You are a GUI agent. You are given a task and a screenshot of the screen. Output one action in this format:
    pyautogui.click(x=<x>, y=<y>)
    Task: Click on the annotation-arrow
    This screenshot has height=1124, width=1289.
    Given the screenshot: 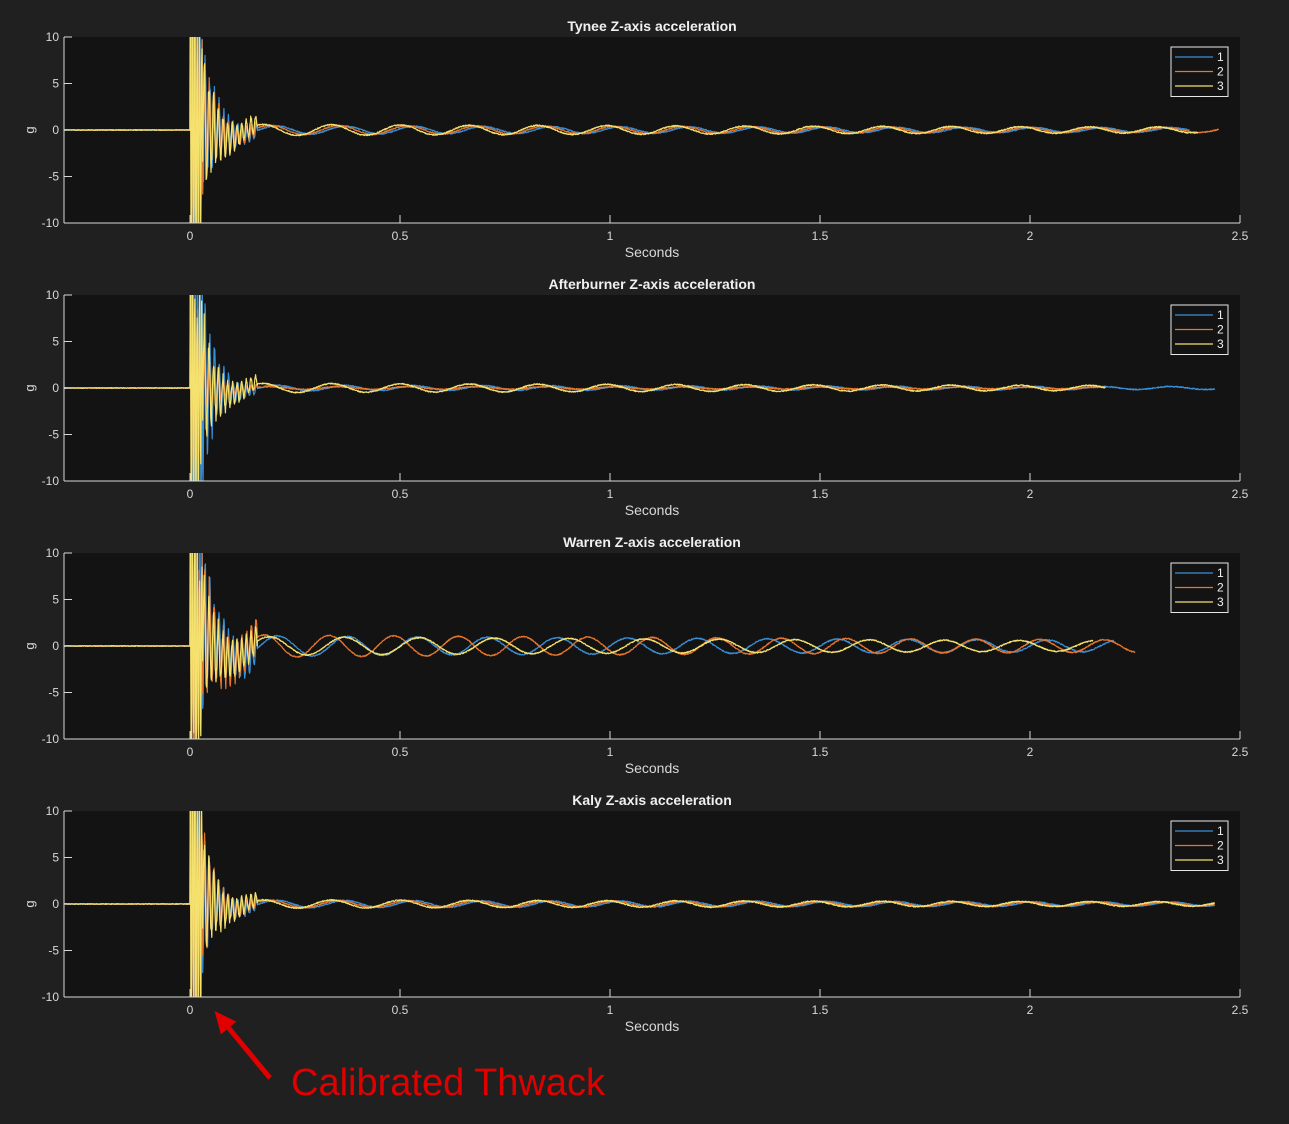 What is the action you would take?
    pyautogui.click(x=243, y=1045)
    